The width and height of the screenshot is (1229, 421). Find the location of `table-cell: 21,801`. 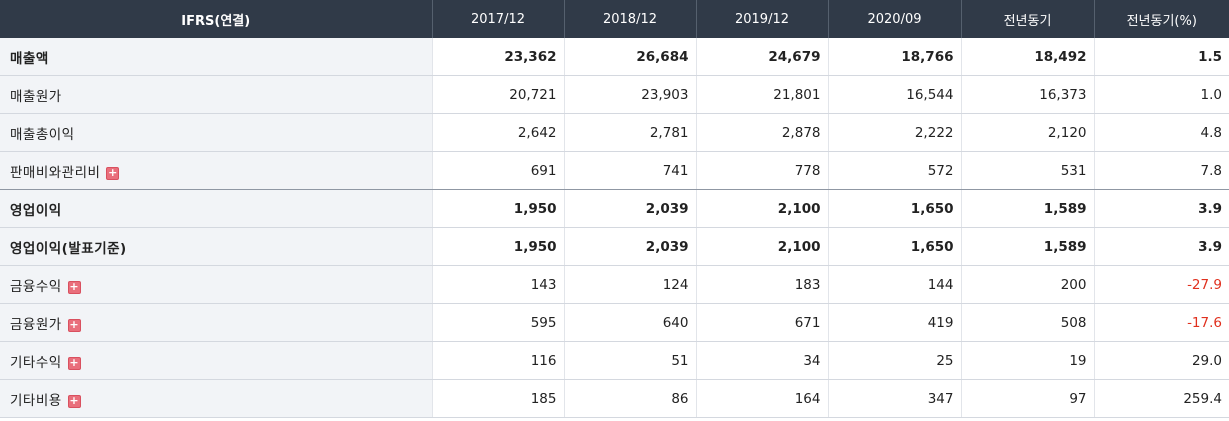

table-cell: 21,801 is located at coordinates (761, 94).